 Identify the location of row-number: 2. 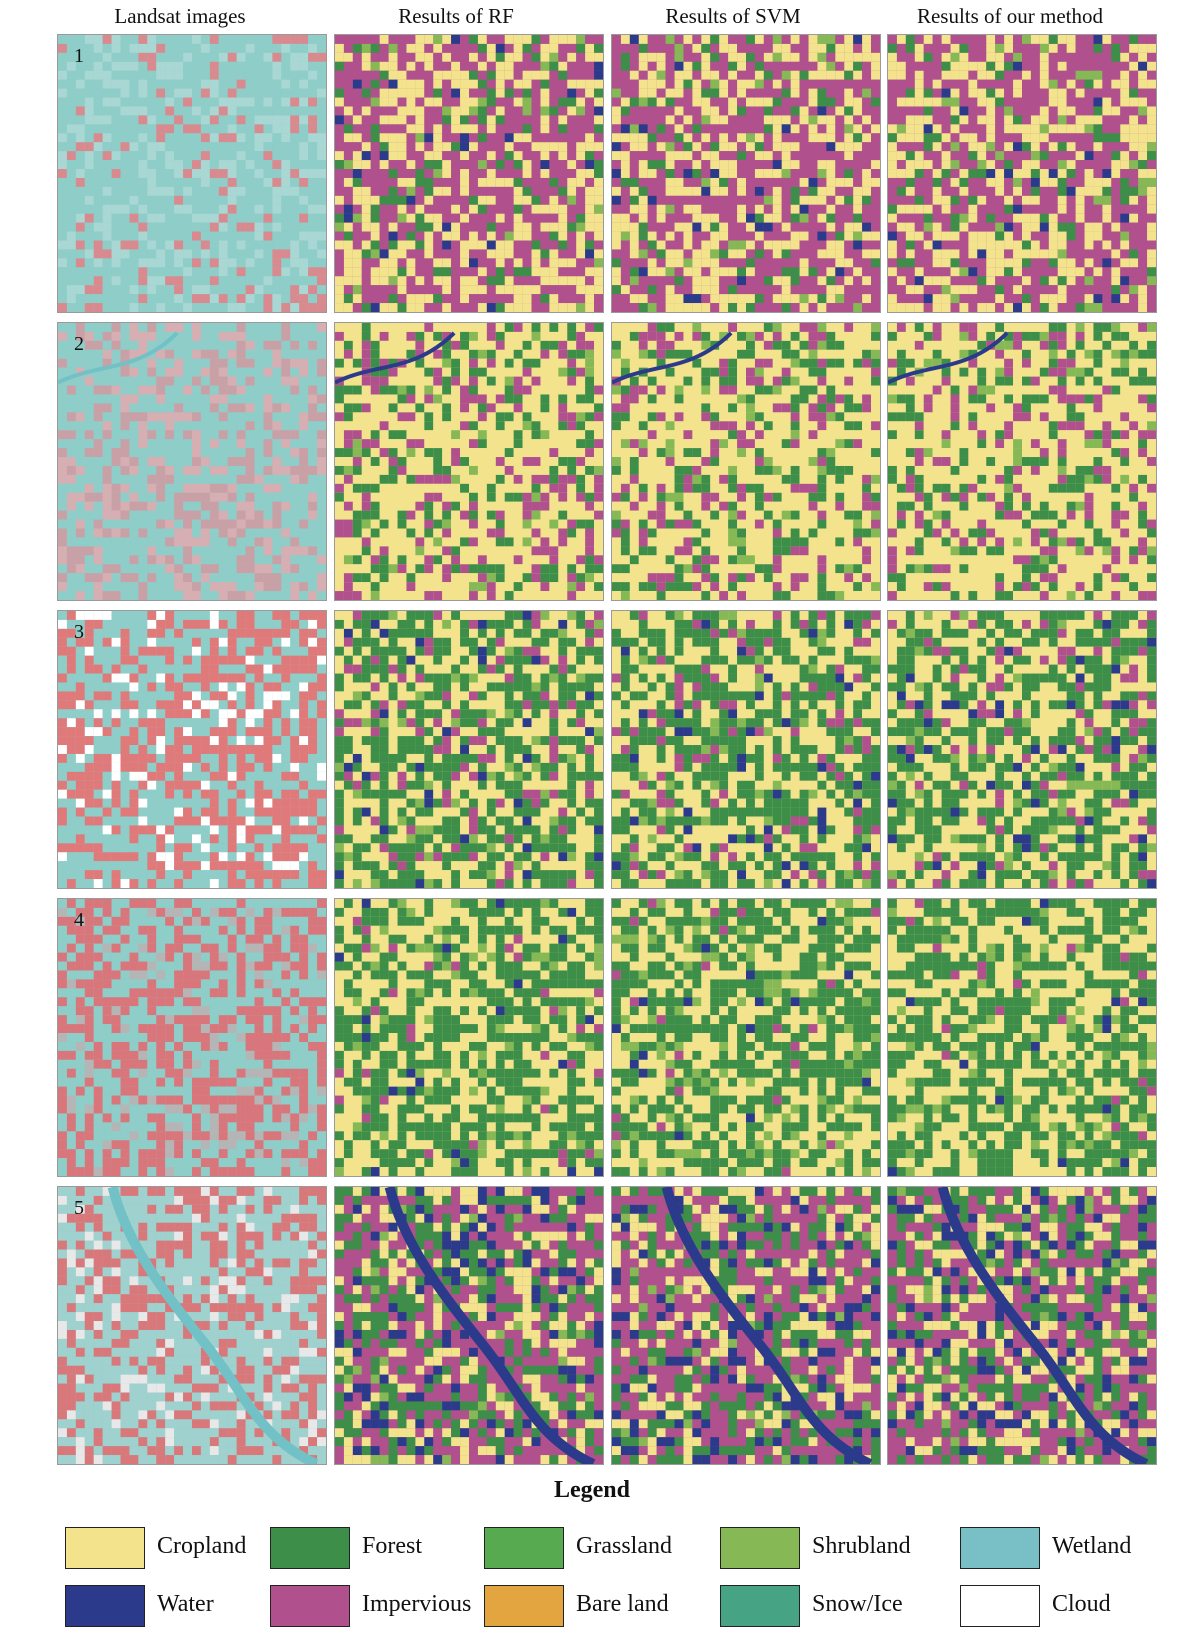
(79, 344).